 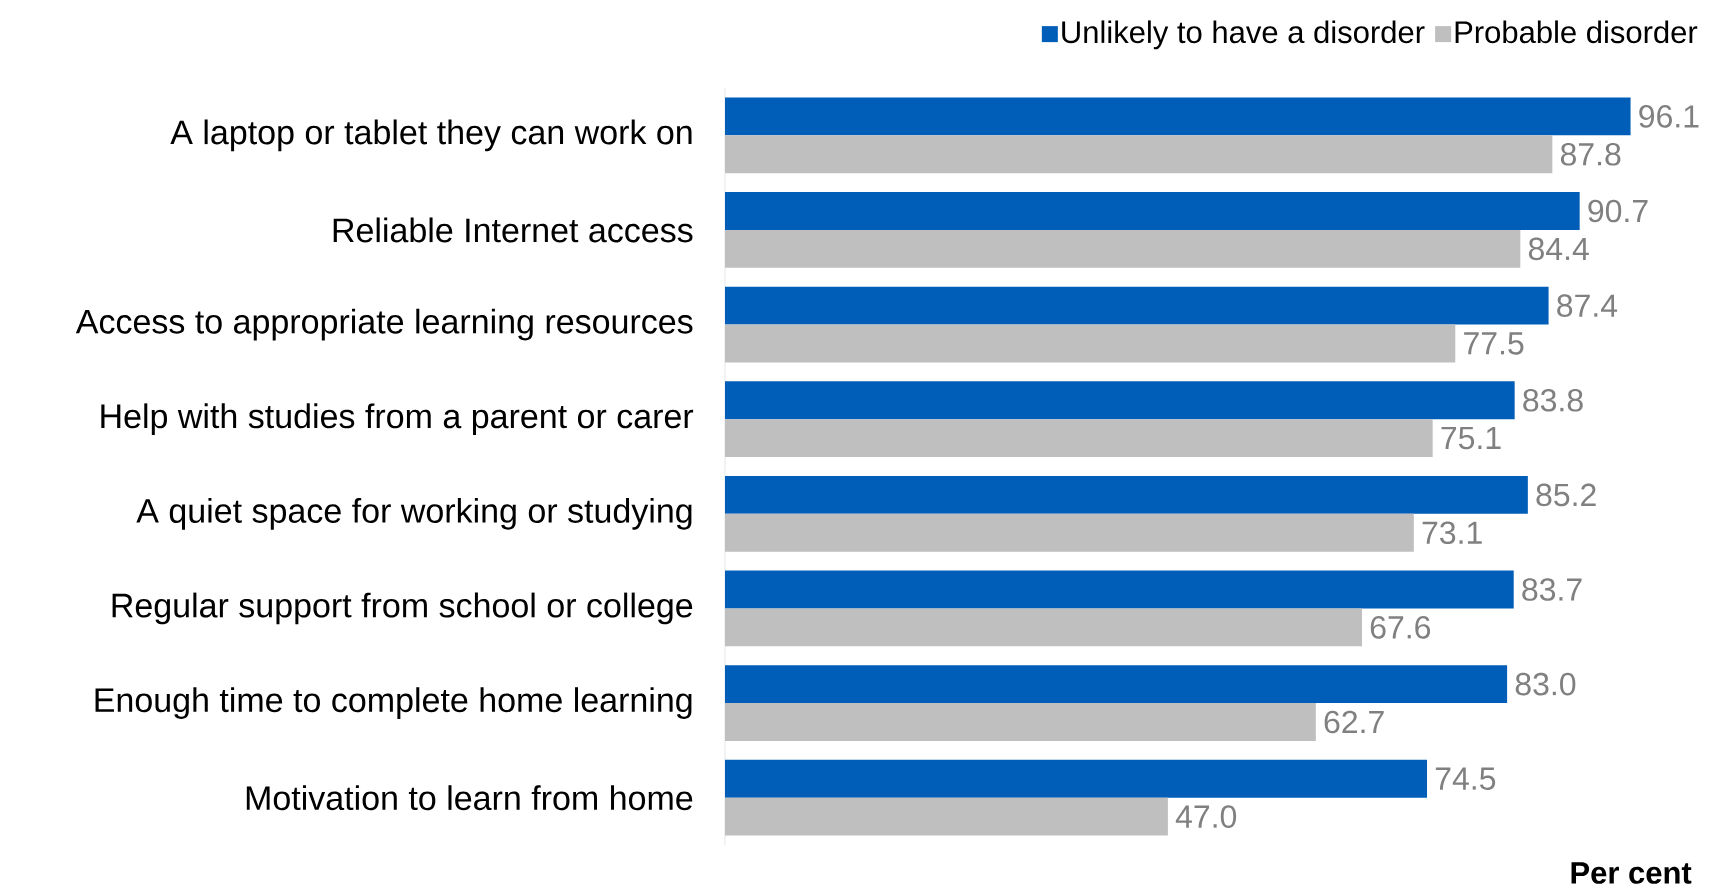 What do you see at coordinates (1566, 495) in the screenshot?
I see `data-label: 85.2` at bounding box center [1566, 495].